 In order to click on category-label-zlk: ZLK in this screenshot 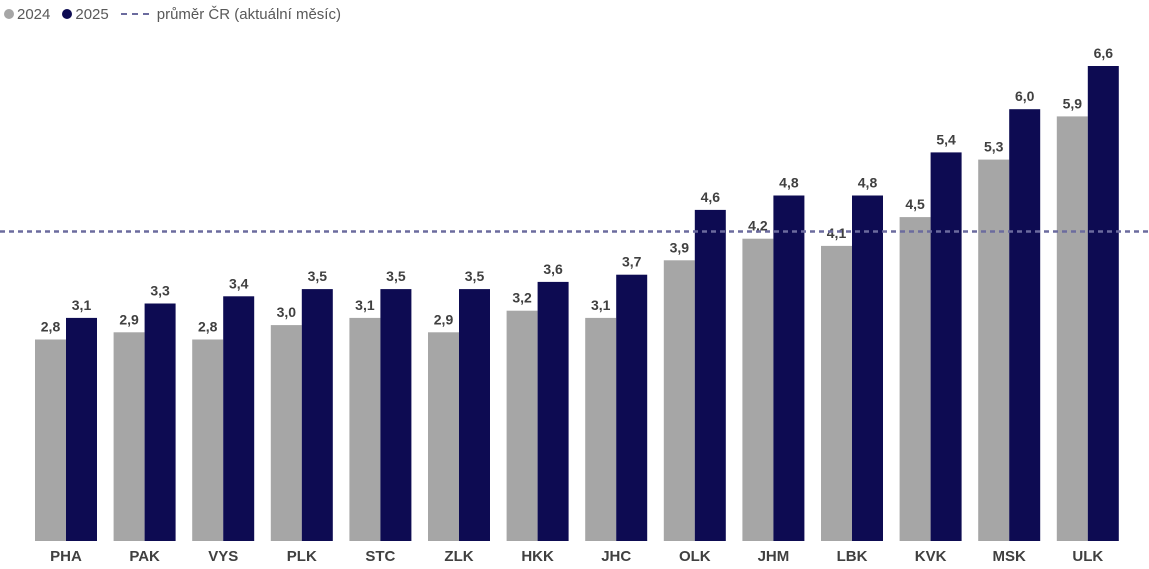, I will do `click(458, 556)`.